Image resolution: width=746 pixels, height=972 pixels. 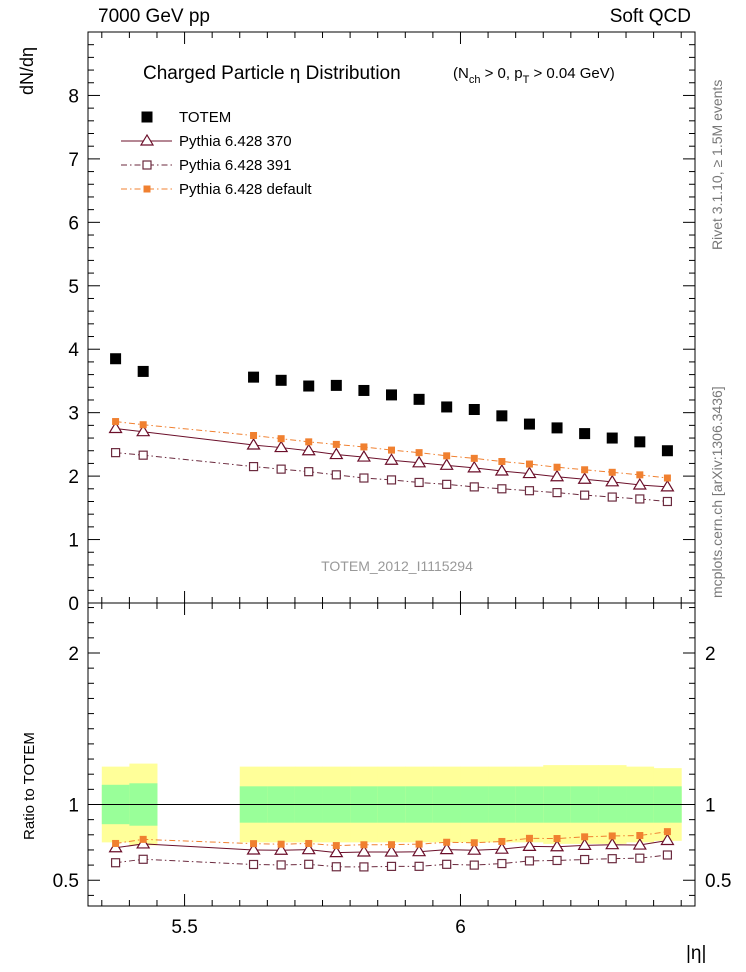 What do you see at coordinates (66, 881) in the screenshot?
I see `ratio-tick-label: 0.5` at bounding box center [66, 881].